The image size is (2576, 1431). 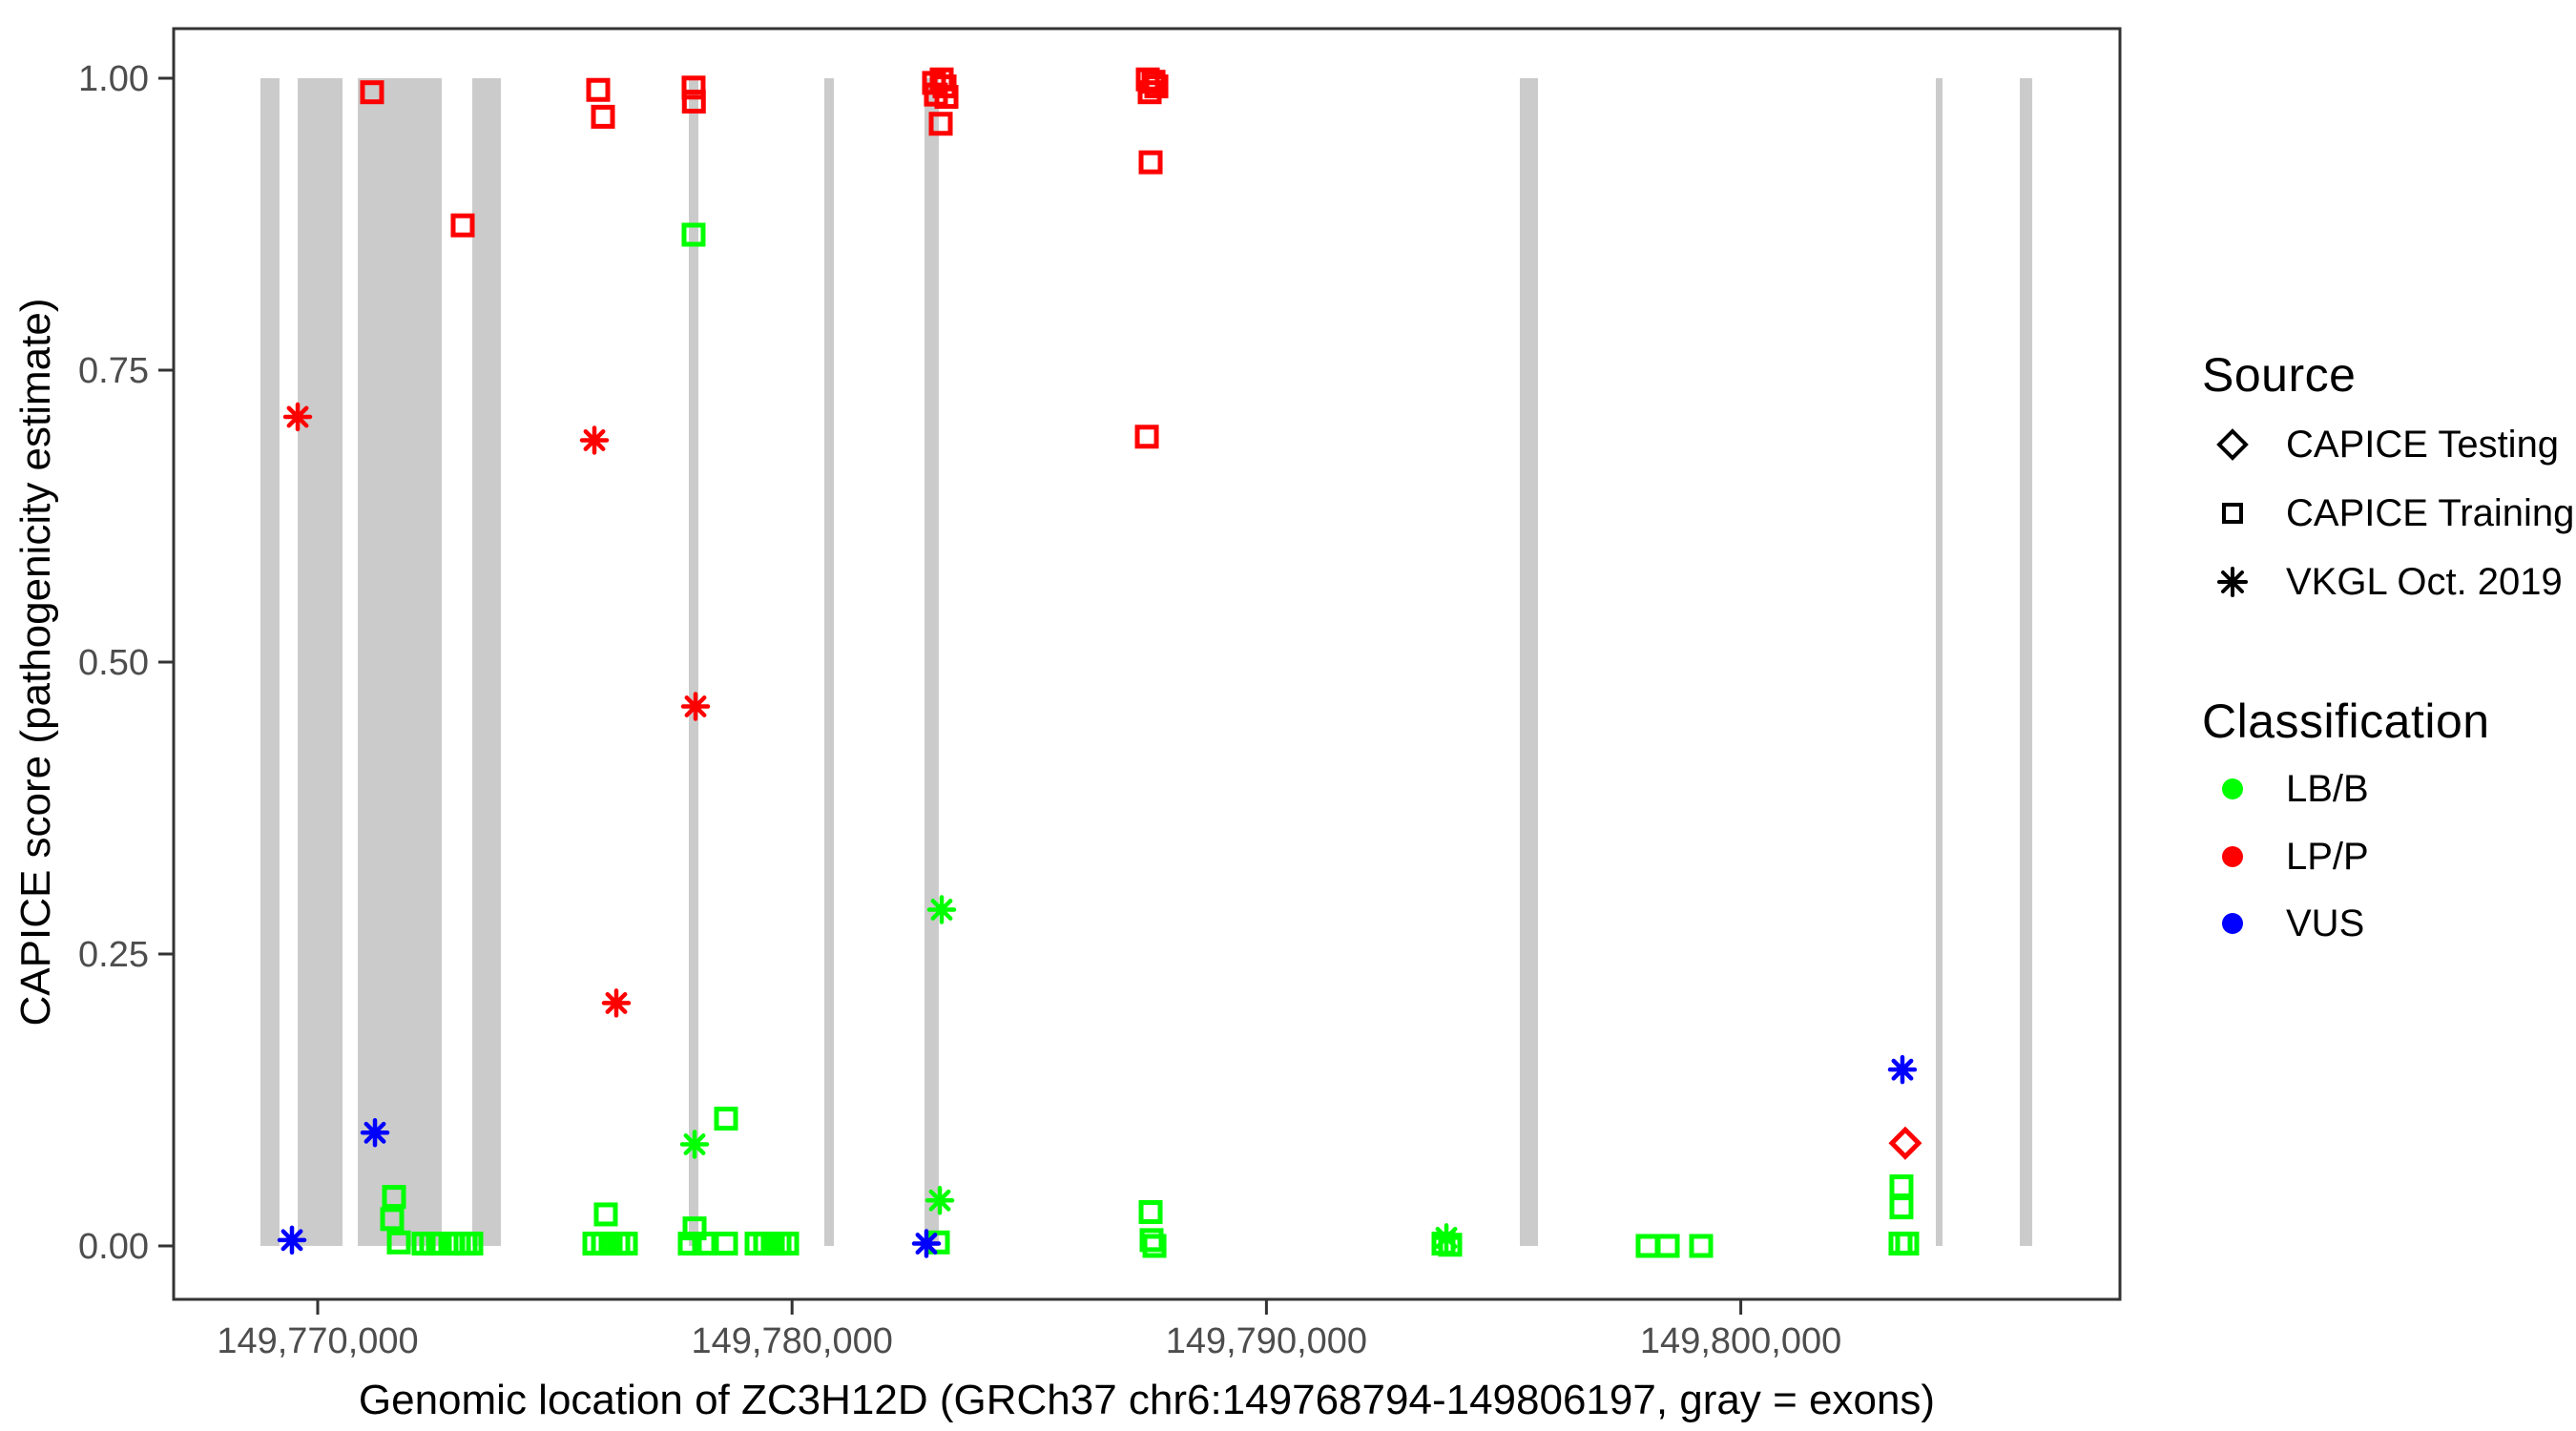 I want to click on legend-item-capice-training: CAPICE Training, so click(x=2388, y=513).